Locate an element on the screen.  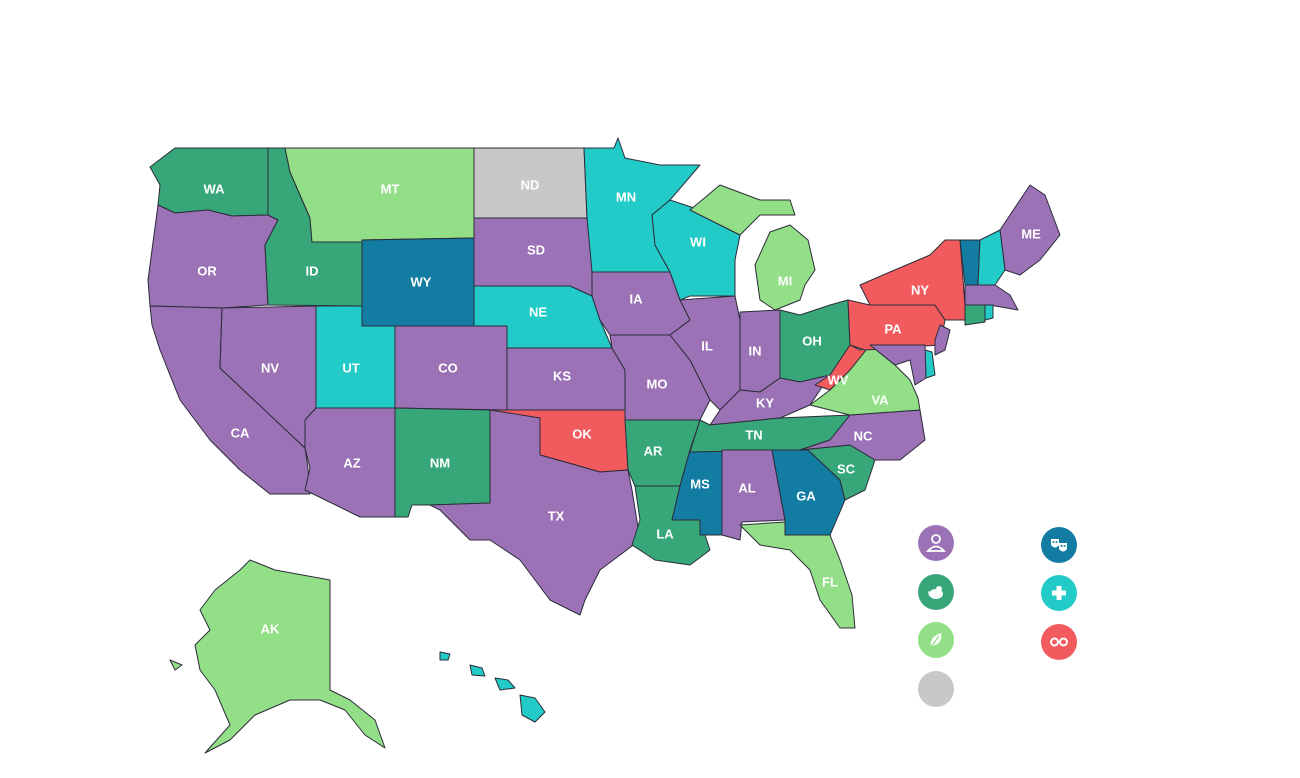
state-nm is located at coordinates (442, 462).